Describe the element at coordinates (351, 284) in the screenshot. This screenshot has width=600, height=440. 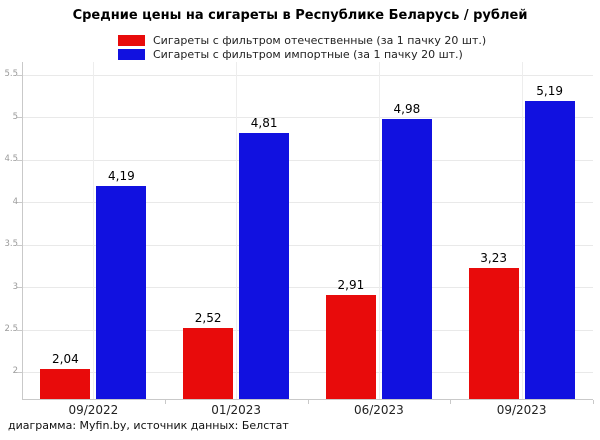
I see `bar-value-label: 2,91` at that location.